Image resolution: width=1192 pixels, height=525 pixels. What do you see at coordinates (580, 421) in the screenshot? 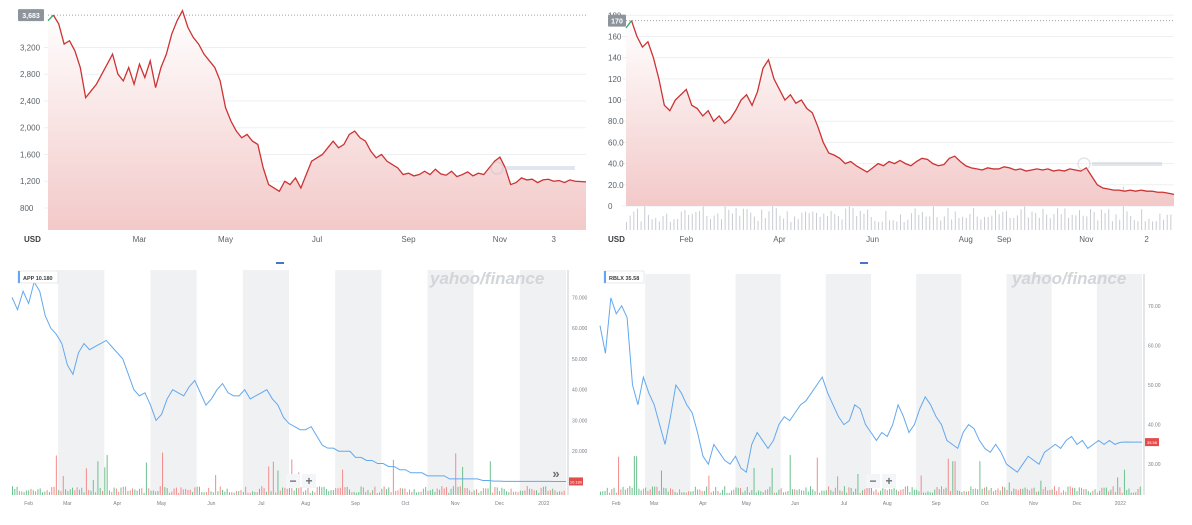
I see `y-tick-label: 30.000` at bounding box center [580, 421].